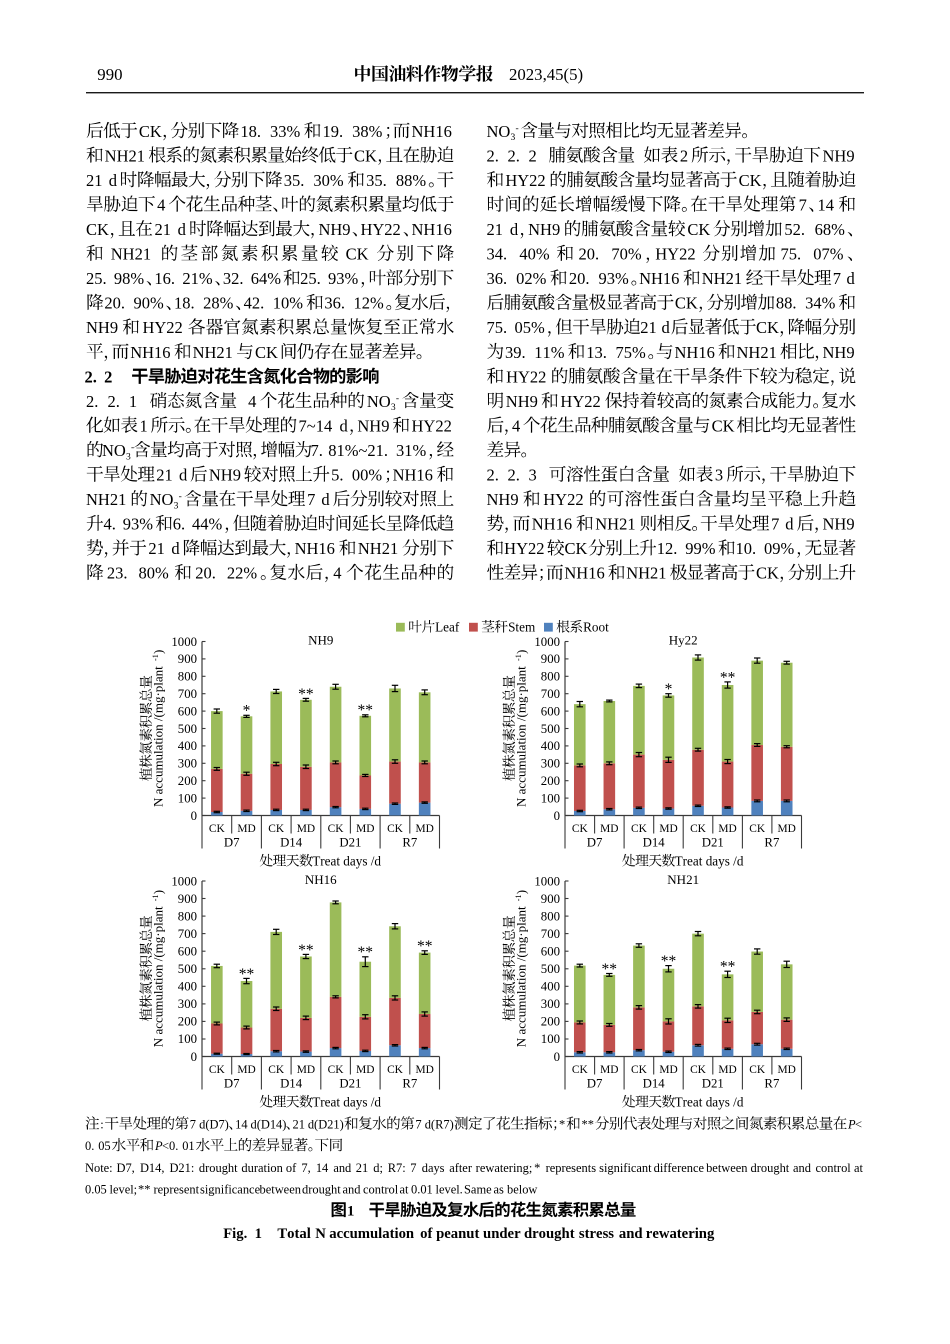  What do you see at coordinates (549, 1234) in the screenshot?
I see `svg-text: drought` at bounding box center [549, 1234].